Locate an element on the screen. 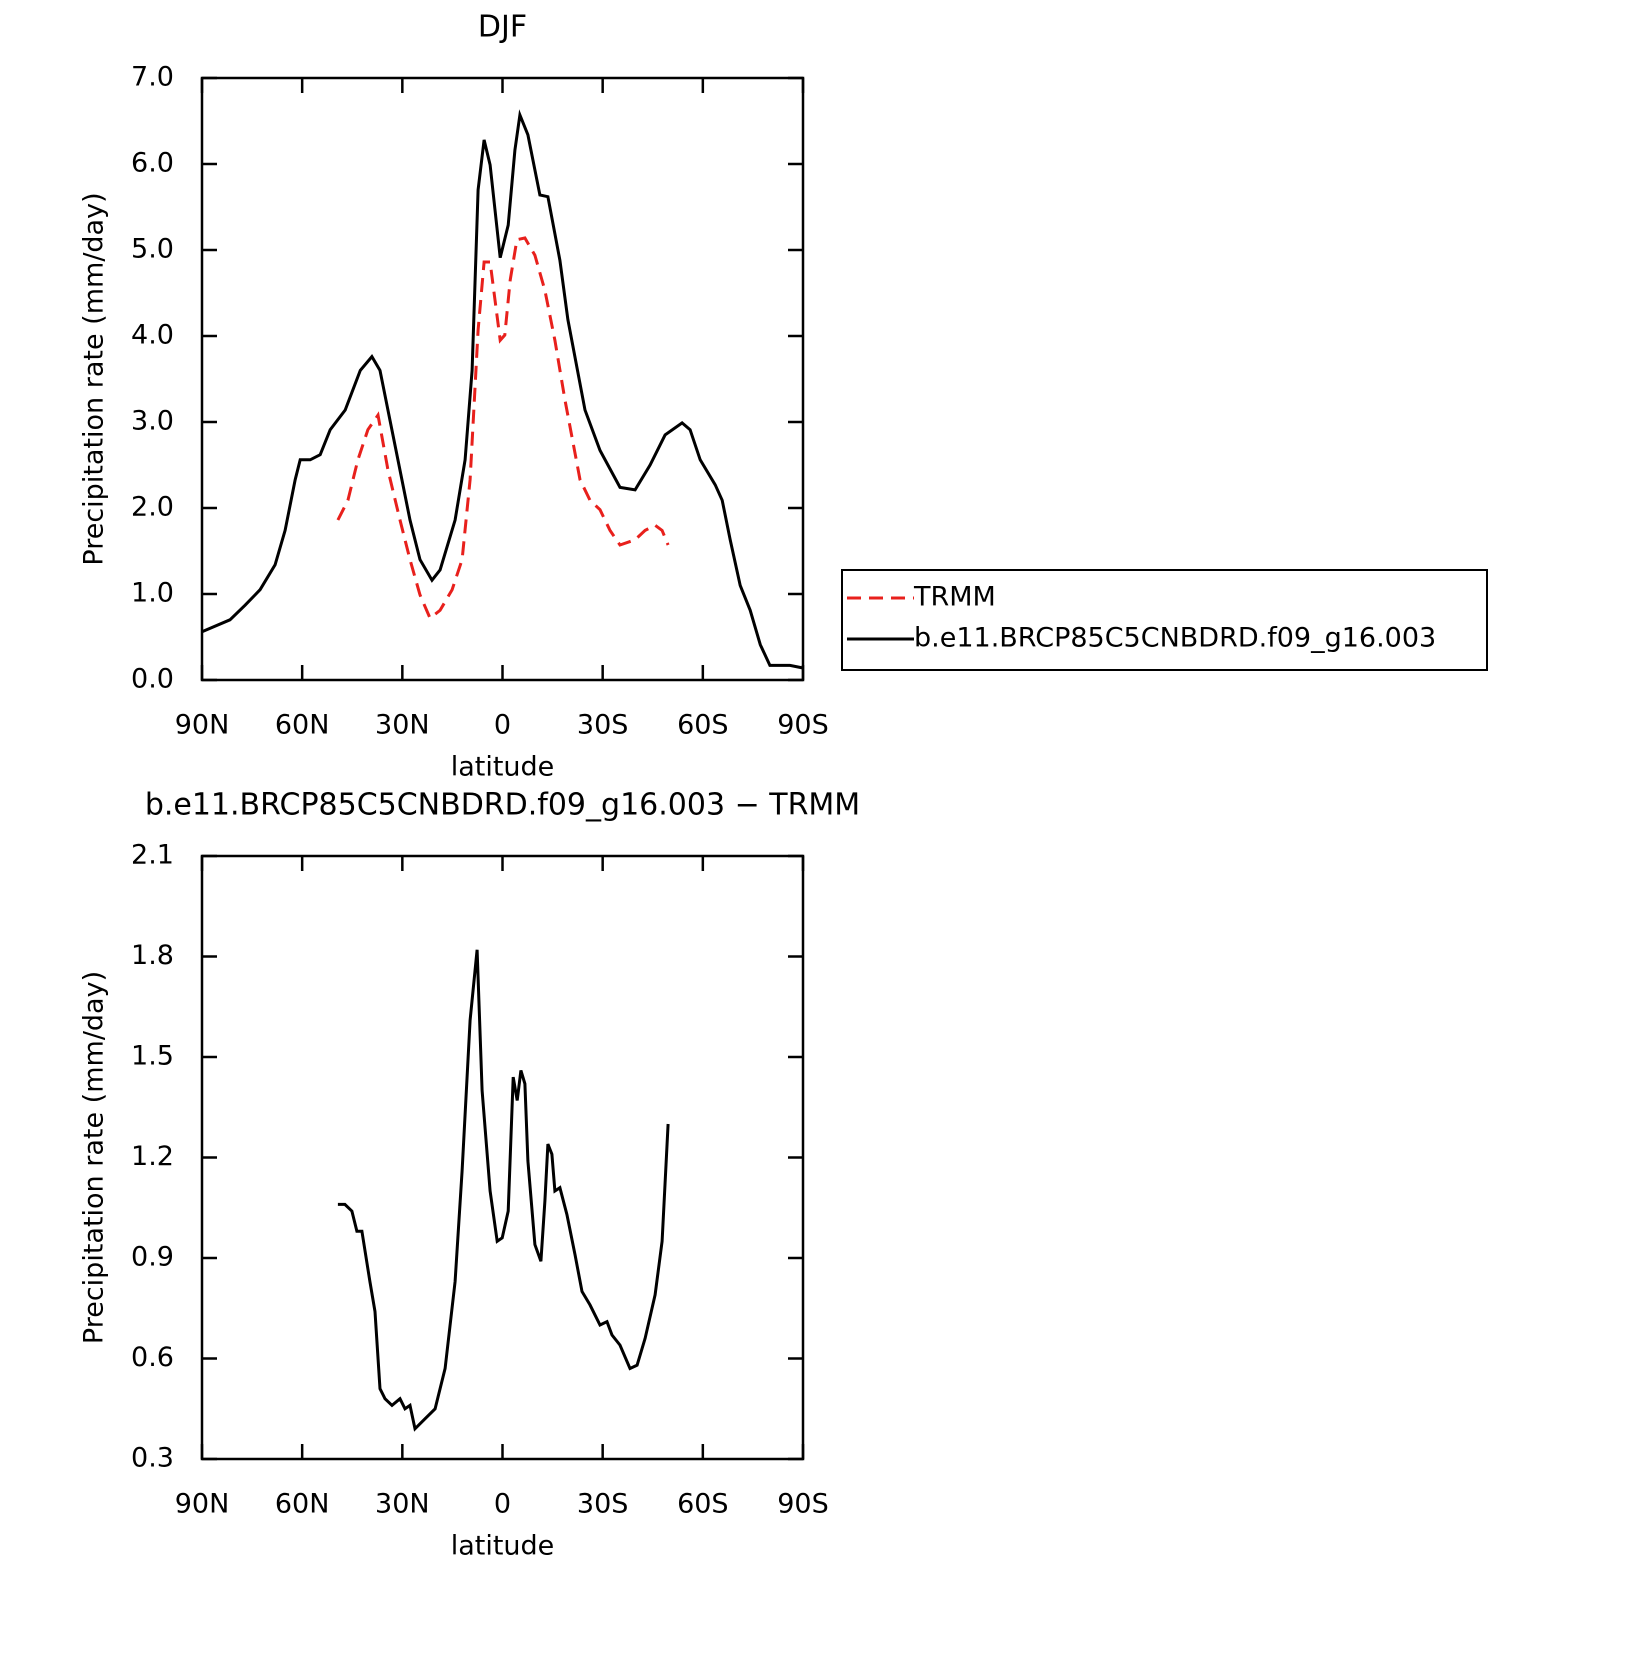 This screenshot has height=1653, width=1652. y-tick-label: 6.0 is located at coordinates (152, 163).